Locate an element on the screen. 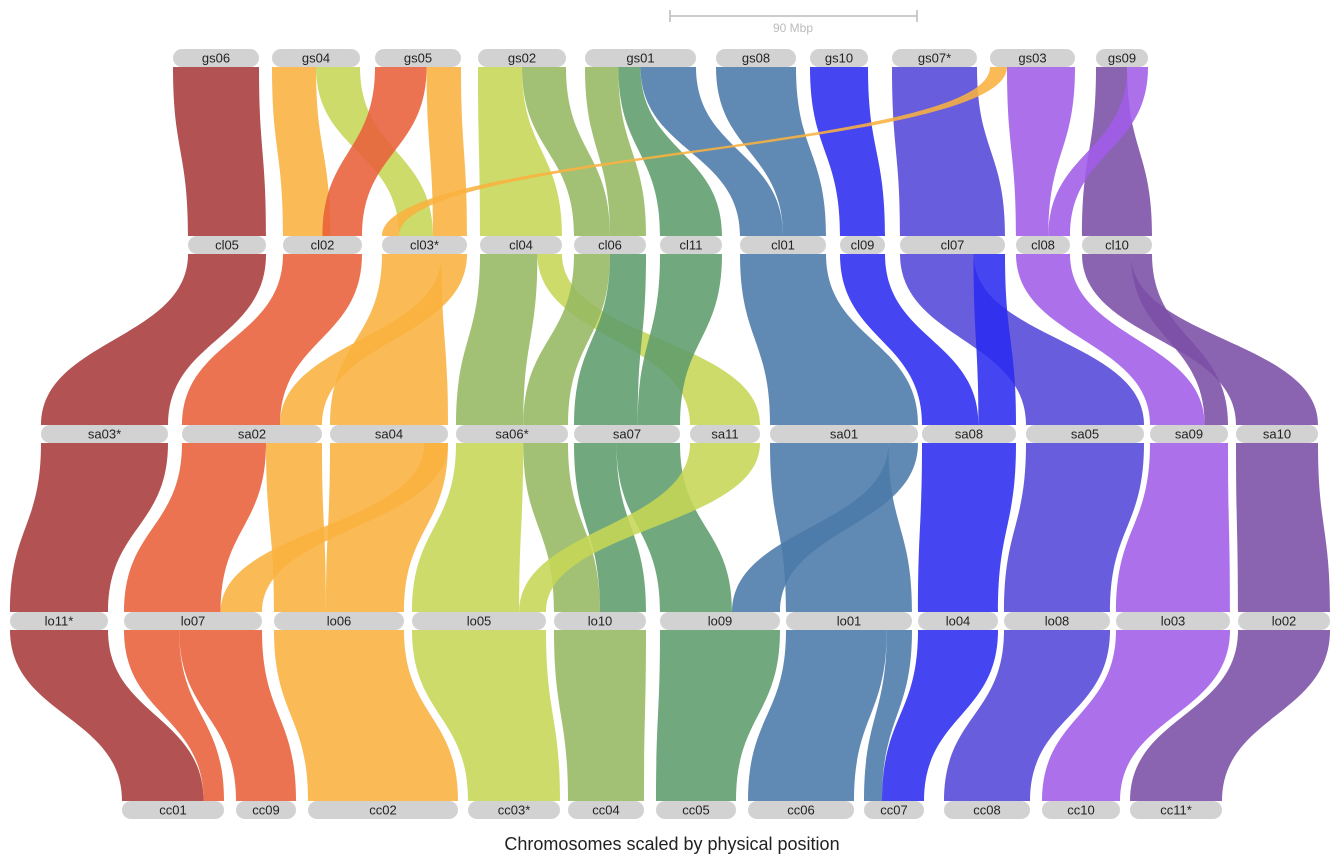 The height and width of the screenshot is (858, 1333). chromosome-label: sa07 is located at coordinates (627, 433).